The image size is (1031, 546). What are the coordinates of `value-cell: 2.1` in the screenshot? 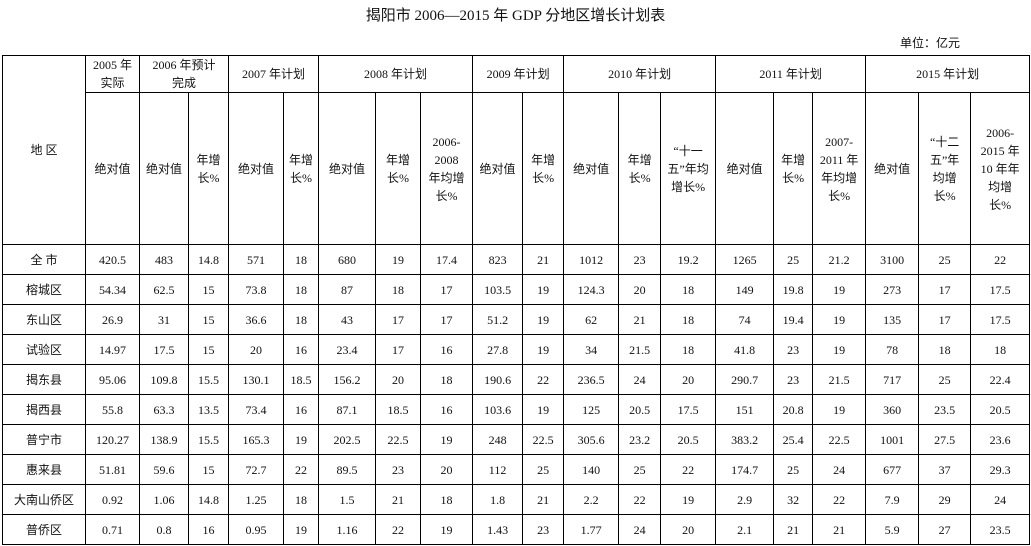 It's located at (745, 529).